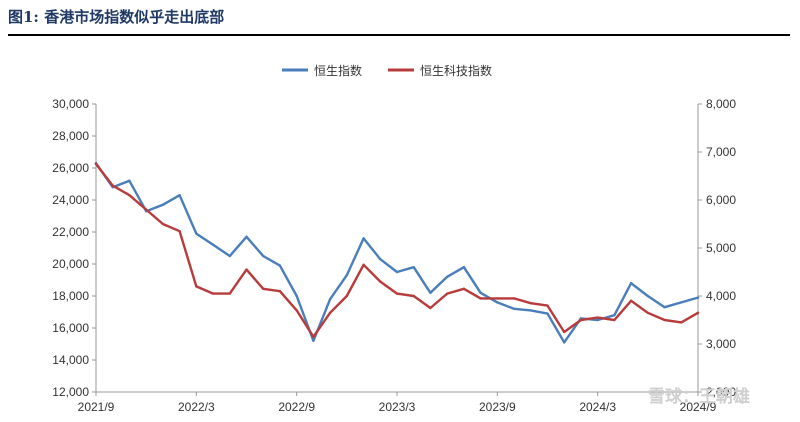 The image size is (800, 422). Describe the element at coordinates (721, 392) in the screenshot. I see `right-tick-label: 2,000` at that location.